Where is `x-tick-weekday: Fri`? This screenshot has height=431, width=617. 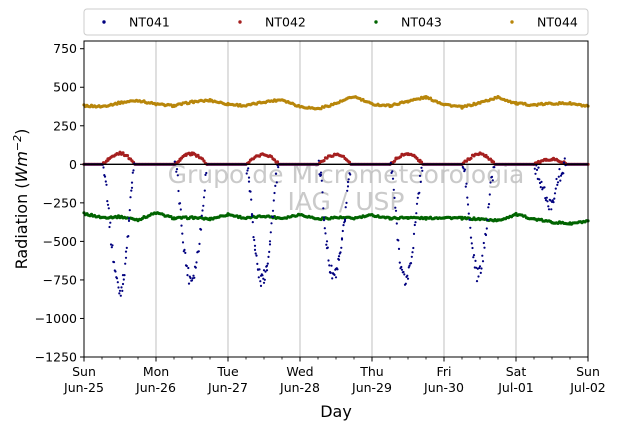 x-tick-weekday: Fri is located at coordinates (444, 371).